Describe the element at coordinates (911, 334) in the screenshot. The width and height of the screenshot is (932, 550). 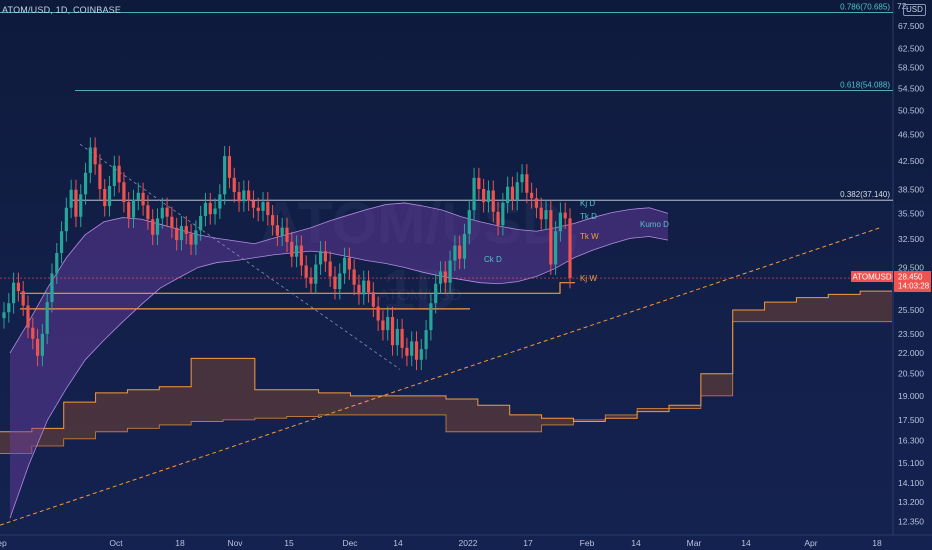
I see `price-tick-13: 23.500` at that location.